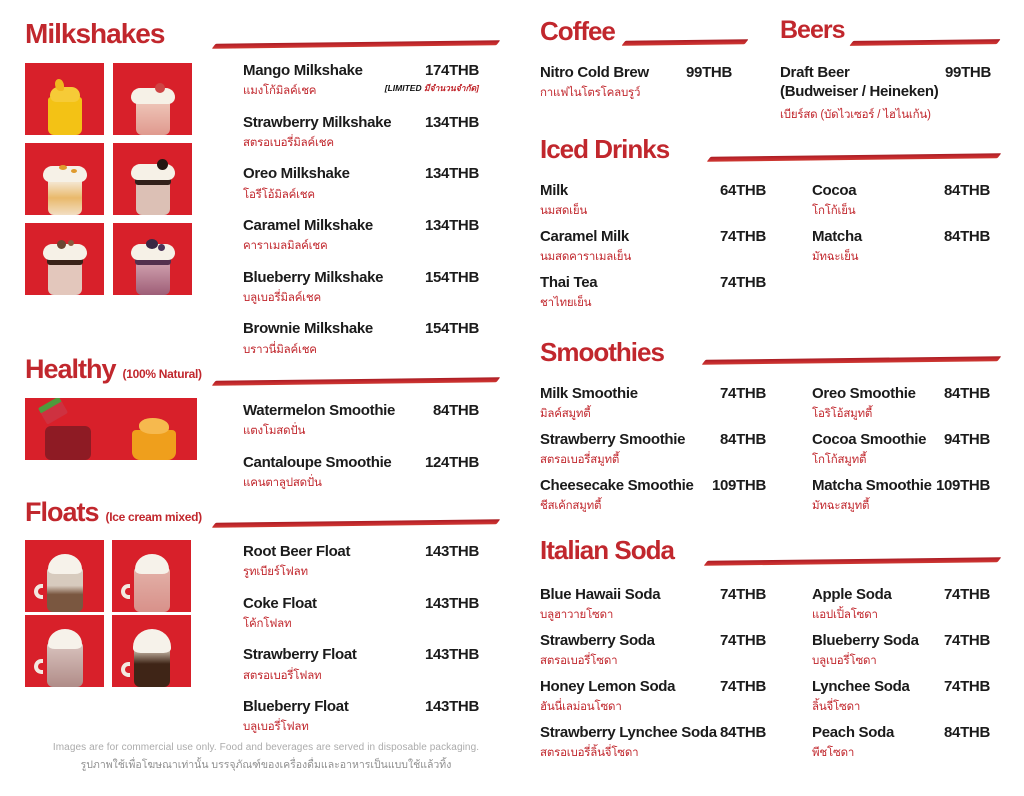 This screenshot has width=1024, height=796. Describe the element at coordinates (597, 640) in the screenshot. I see `item-name: Strawberry Soda` at that location.